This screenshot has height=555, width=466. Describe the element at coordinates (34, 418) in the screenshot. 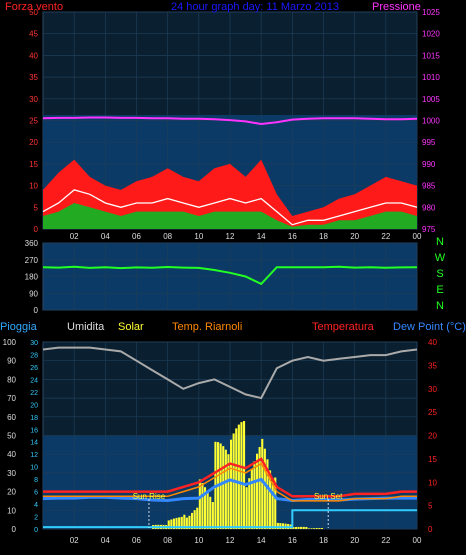

I see `y-tick-label: 18` at that location.